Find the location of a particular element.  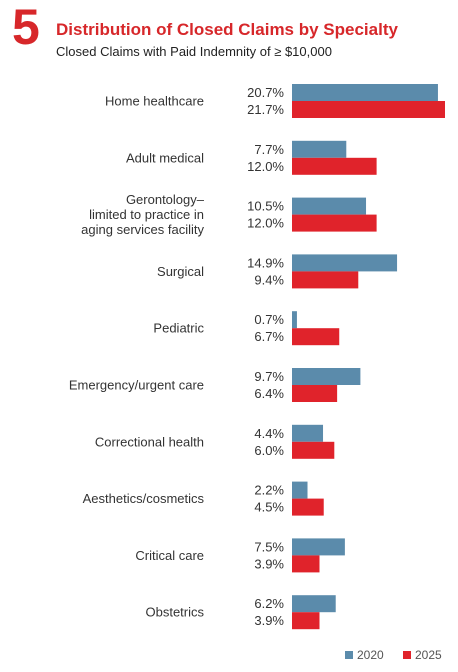

legend-label-2020: 2020 is located at coordinates (370, 655).